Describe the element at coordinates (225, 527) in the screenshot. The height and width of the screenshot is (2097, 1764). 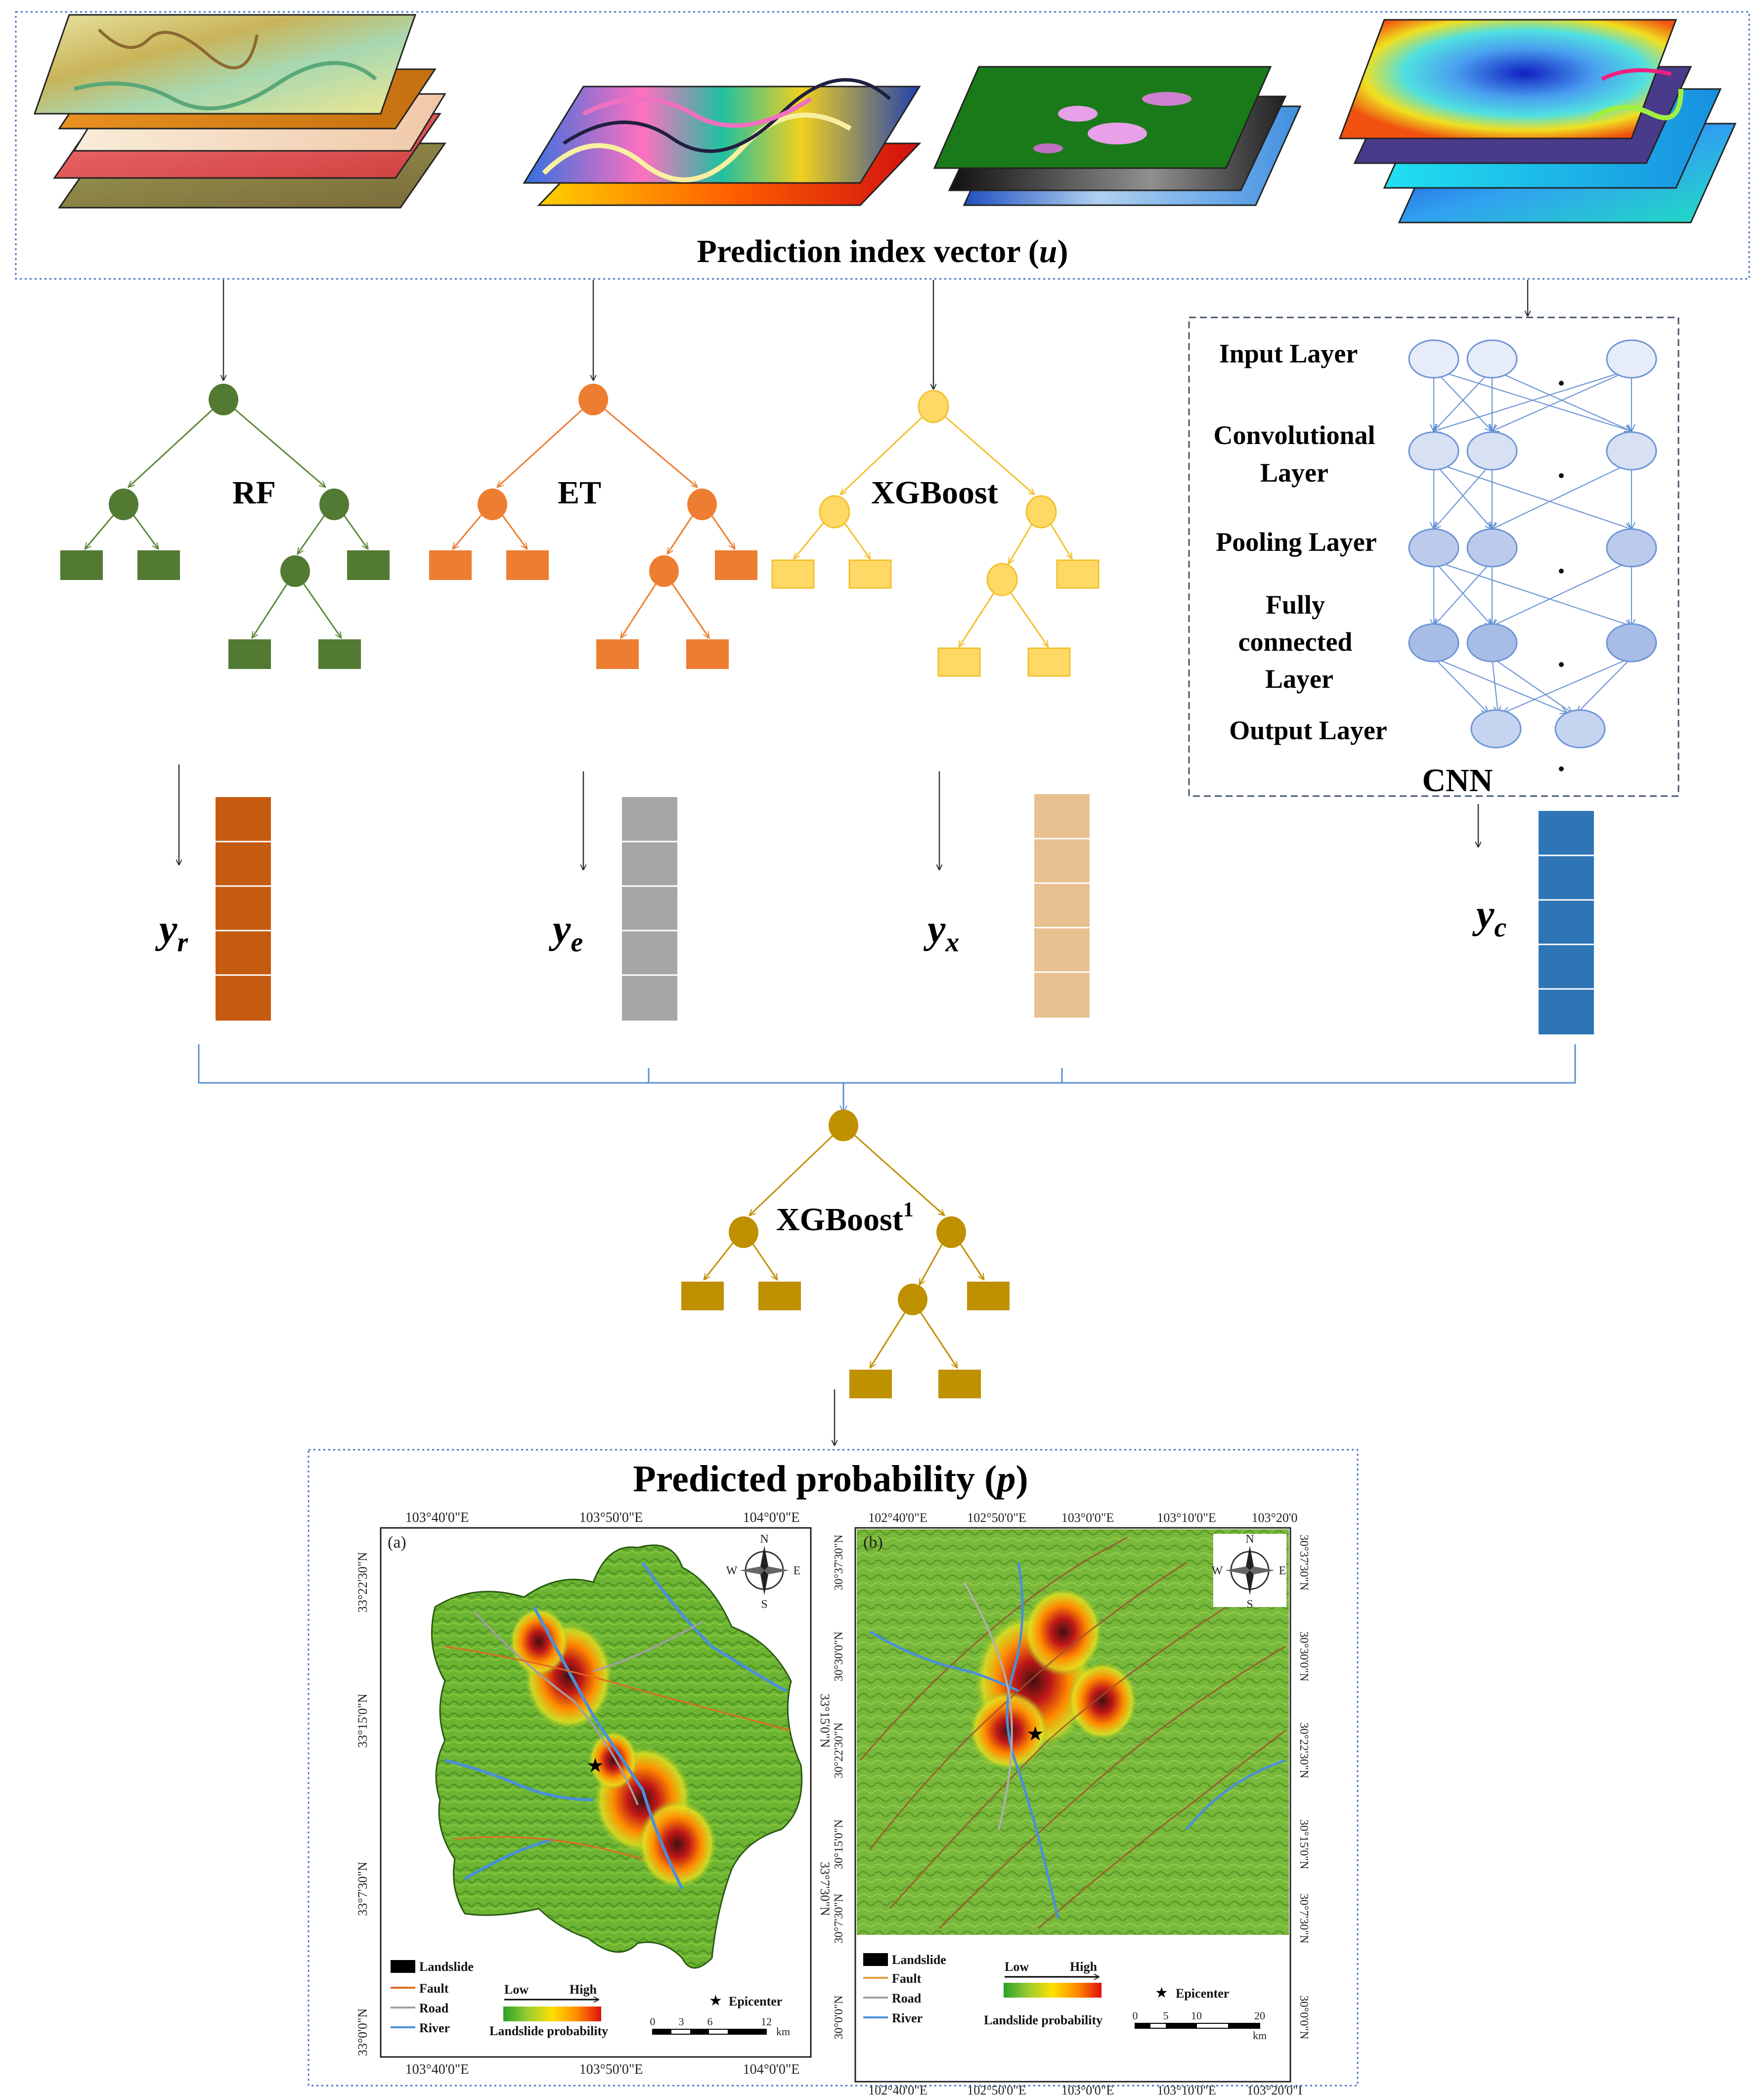
I see `rf-tree: RF` at that location.